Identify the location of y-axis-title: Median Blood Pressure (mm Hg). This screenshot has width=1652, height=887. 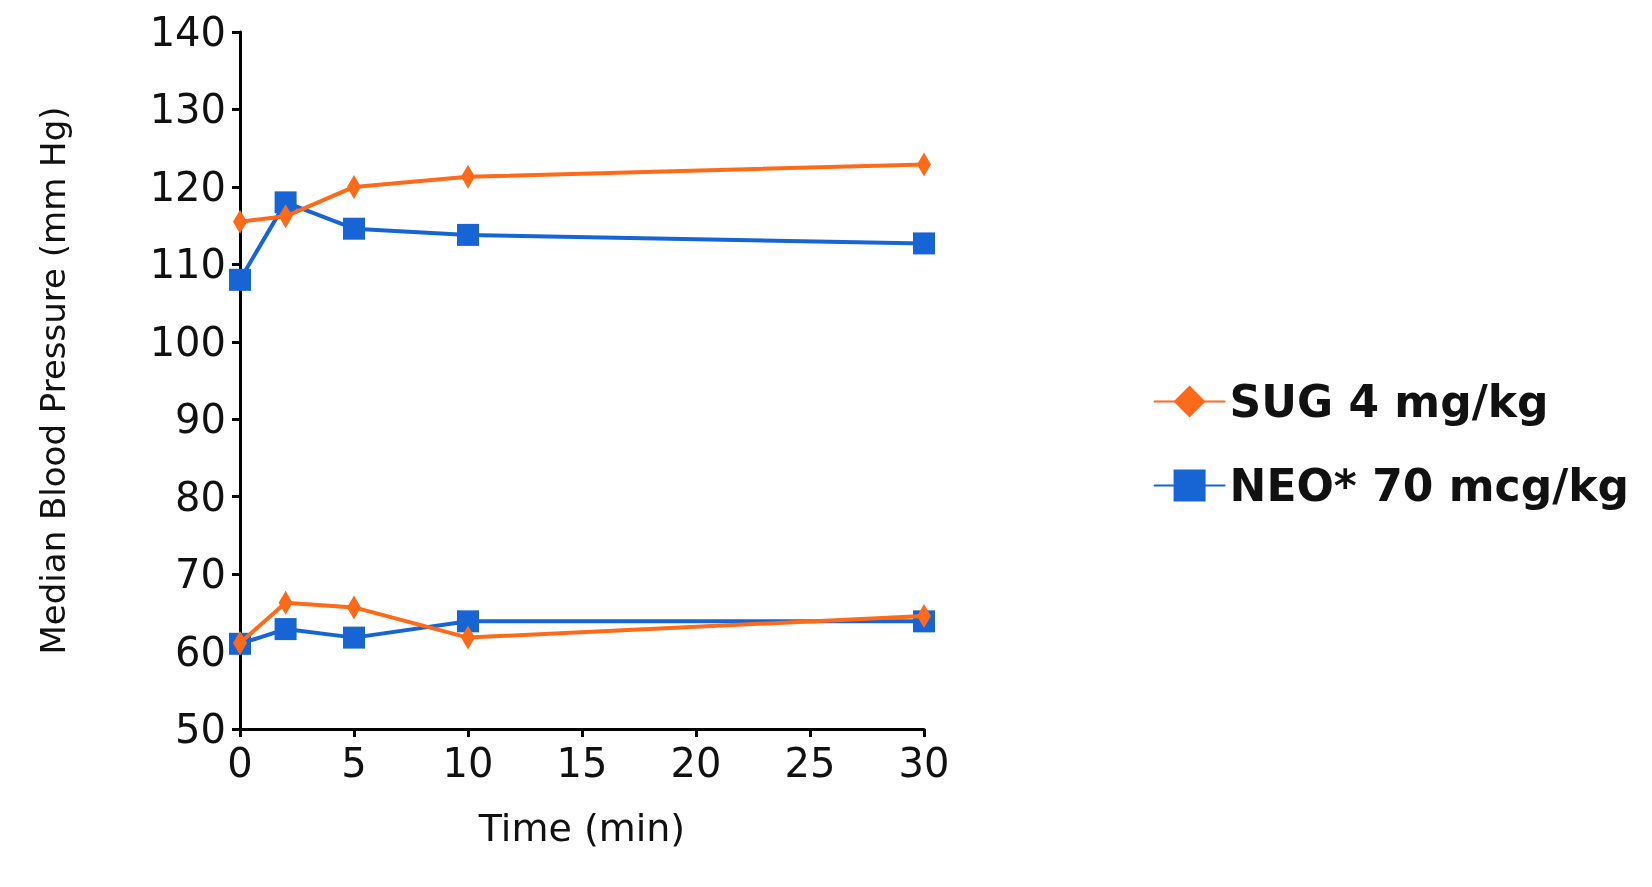
(53, 380).